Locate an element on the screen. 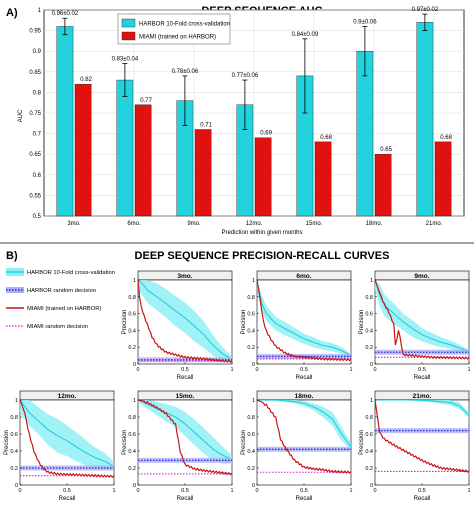 The image size is (474, 514). pr-subplot-title: 9mo. is located at coordinates (421, 276).